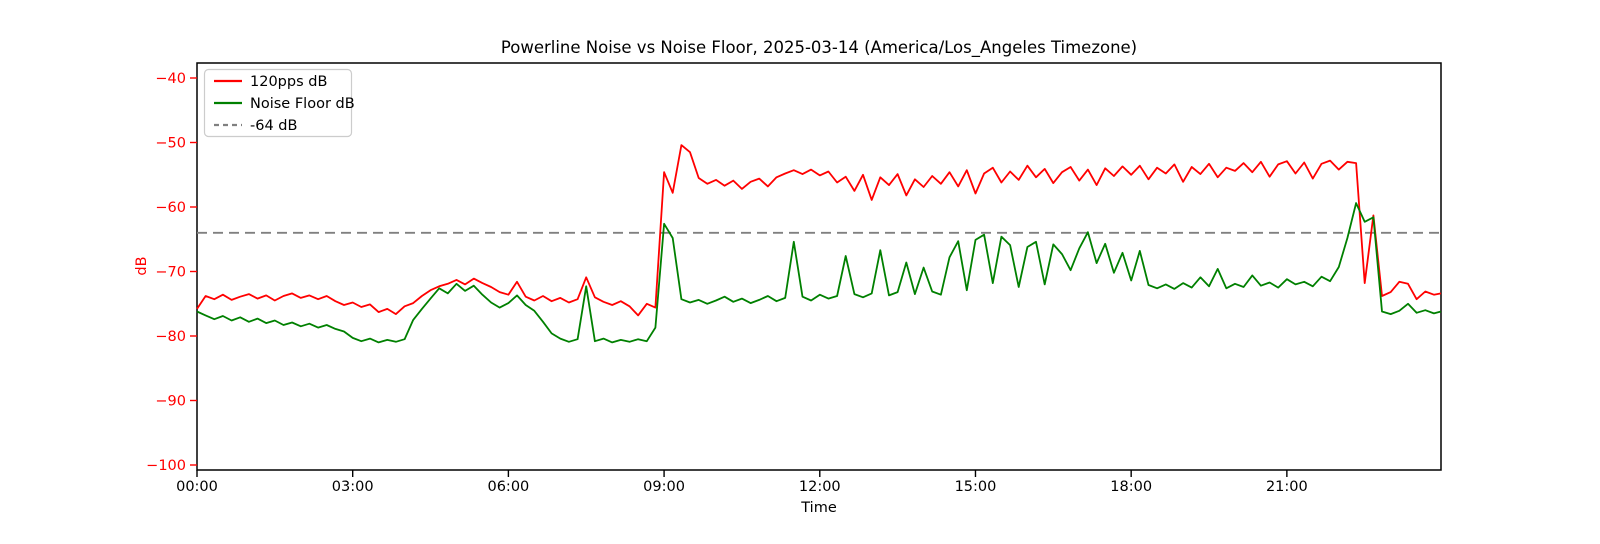 The width and height of the screenshot is (1600, 544). I want to click on y-axis-label: dB, so click(142, 265).